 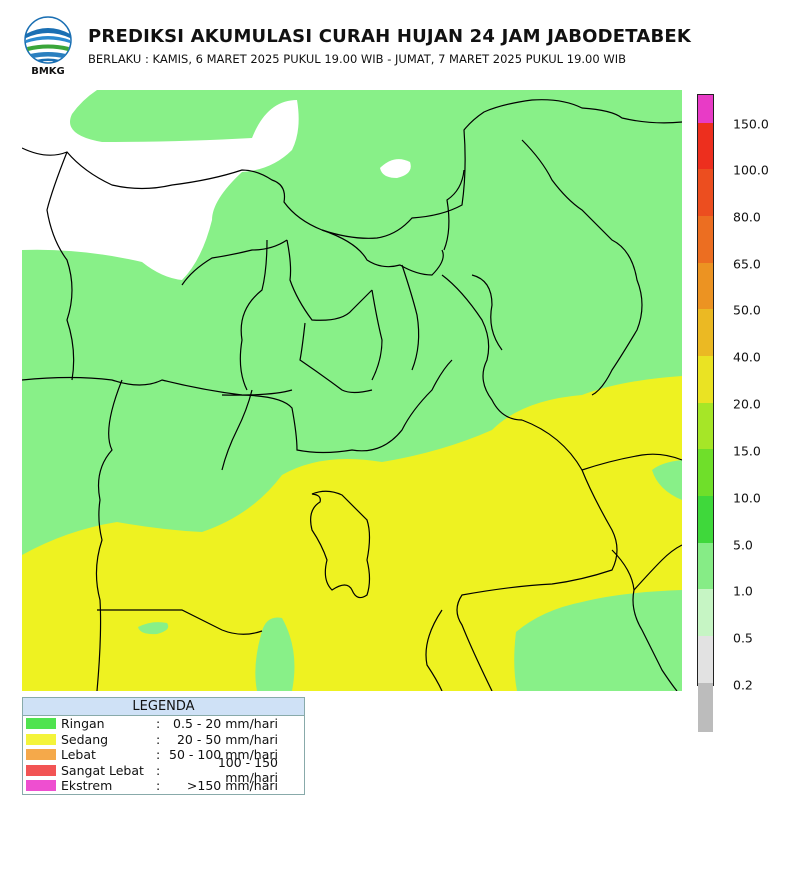 I want to click on colorbar, so click(x=705, y=413).